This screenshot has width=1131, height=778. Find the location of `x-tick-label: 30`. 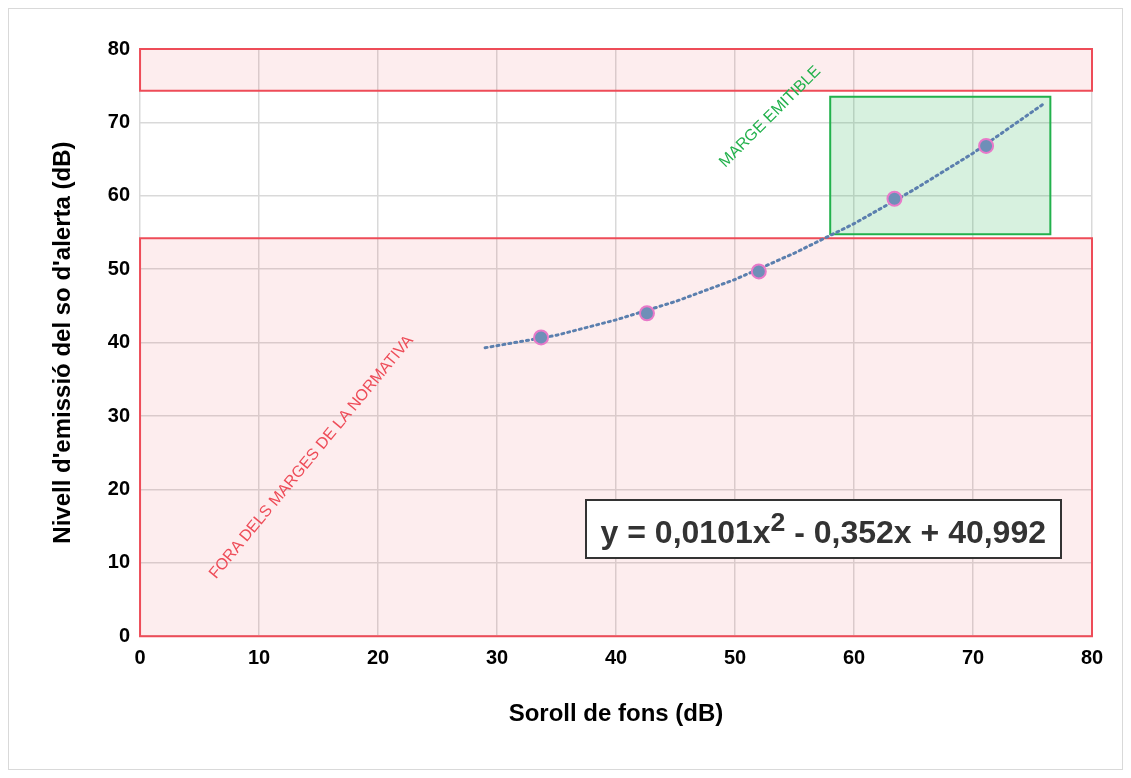

x-tick-label: 30 is located at coordinates (497, 656).